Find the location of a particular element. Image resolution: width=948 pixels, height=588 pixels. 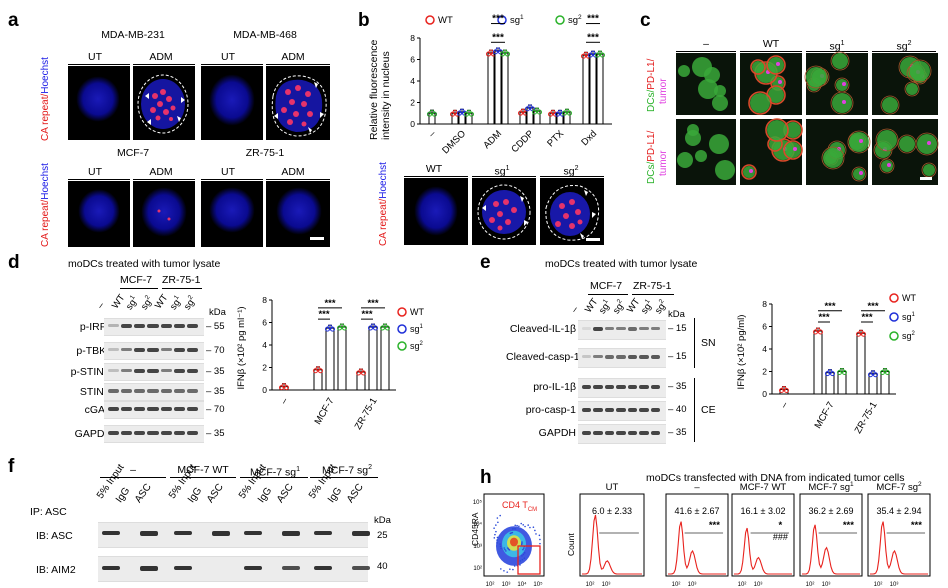

x-tick-label-1: DMSO is located at coordinates (454, 142).